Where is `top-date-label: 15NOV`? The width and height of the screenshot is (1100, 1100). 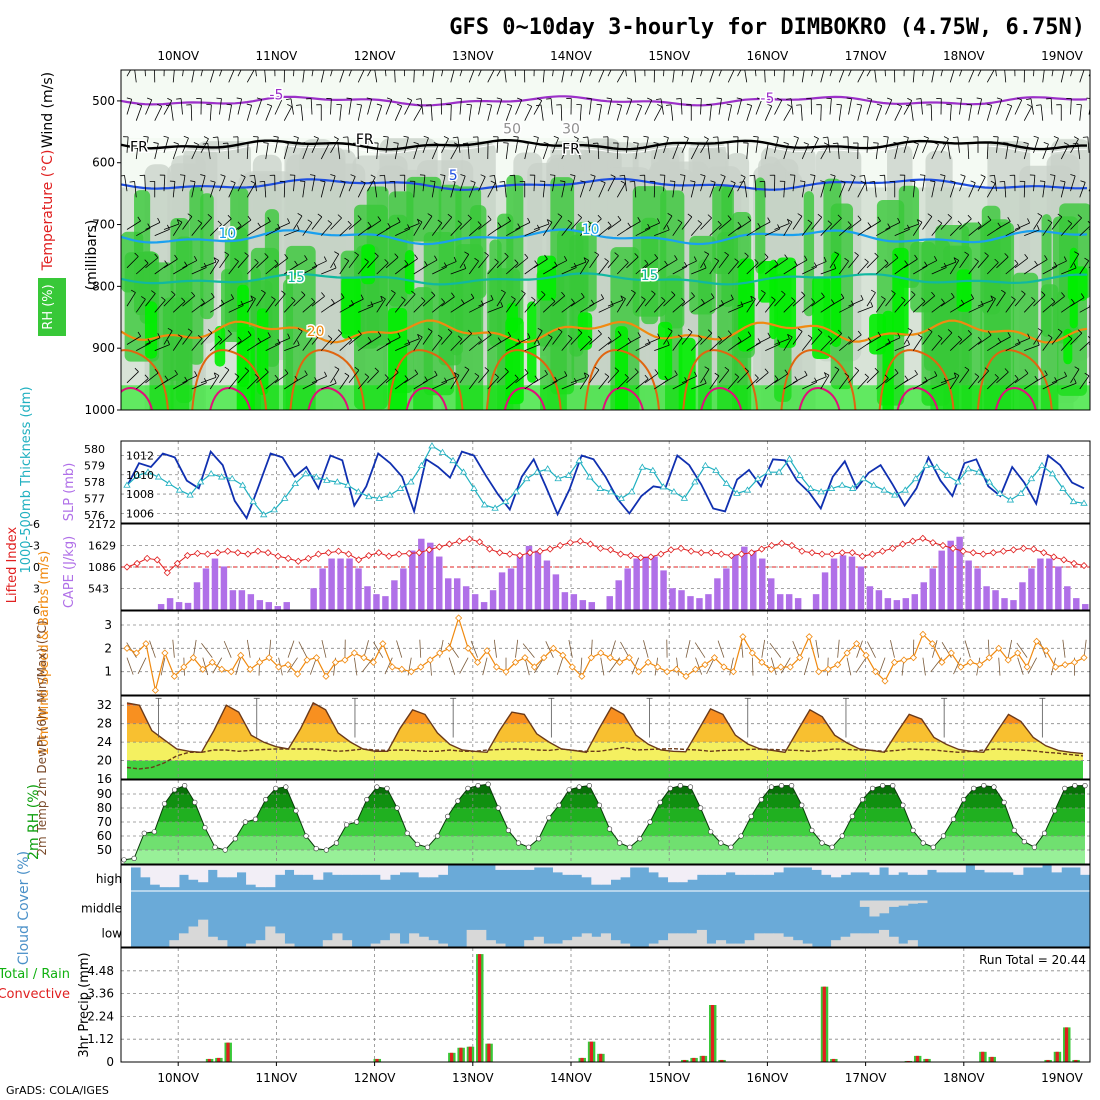
top-date-label: 15NOV is located at coordinates (669, 56).